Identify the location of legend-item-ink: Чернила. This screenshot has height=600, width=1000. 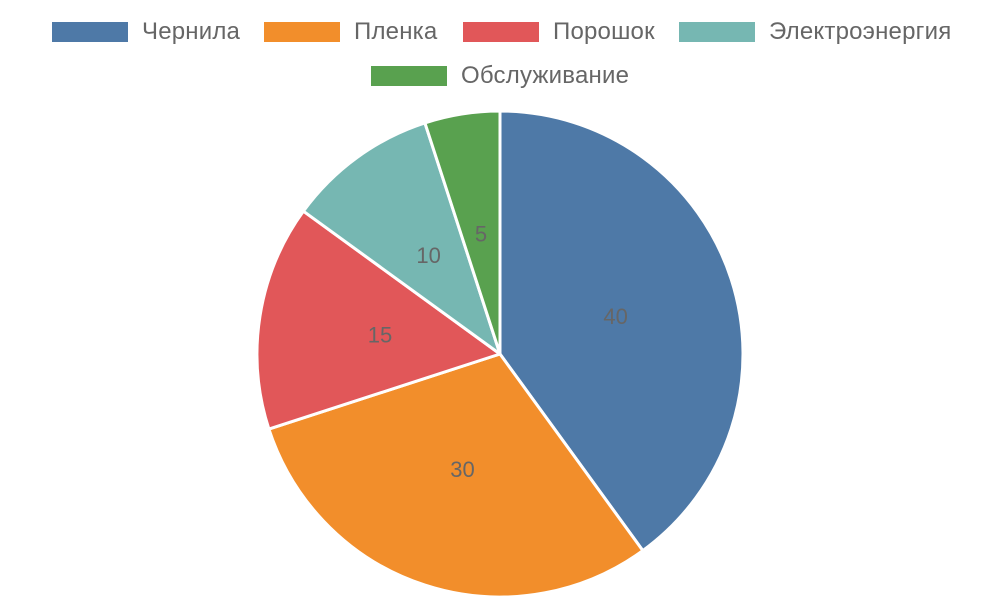
(146, 31).